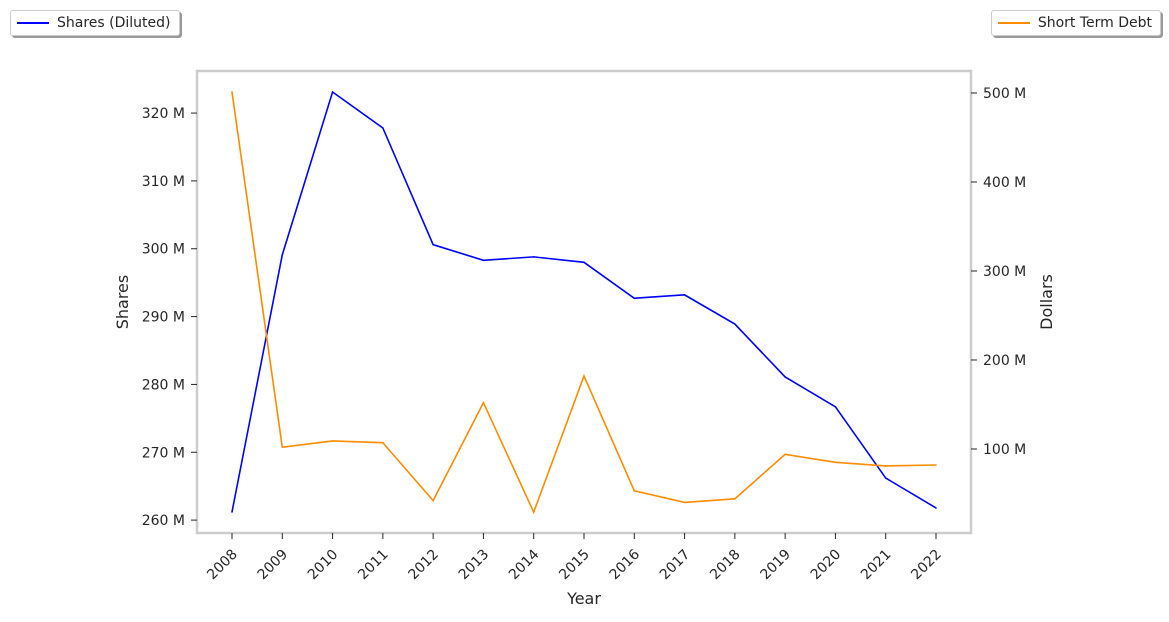 This screenshot has height=622, width=1169. I want to click on right-tick-label: 300 M, so click(1004, 272).